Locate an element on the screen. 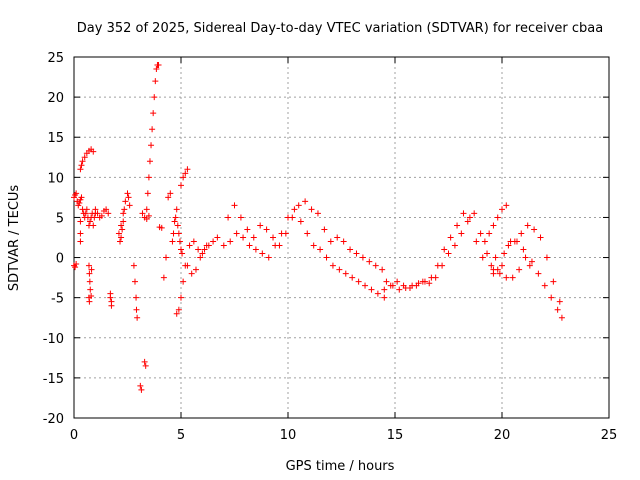  x-tick-label: 20 is located at coordinates (502, 435).